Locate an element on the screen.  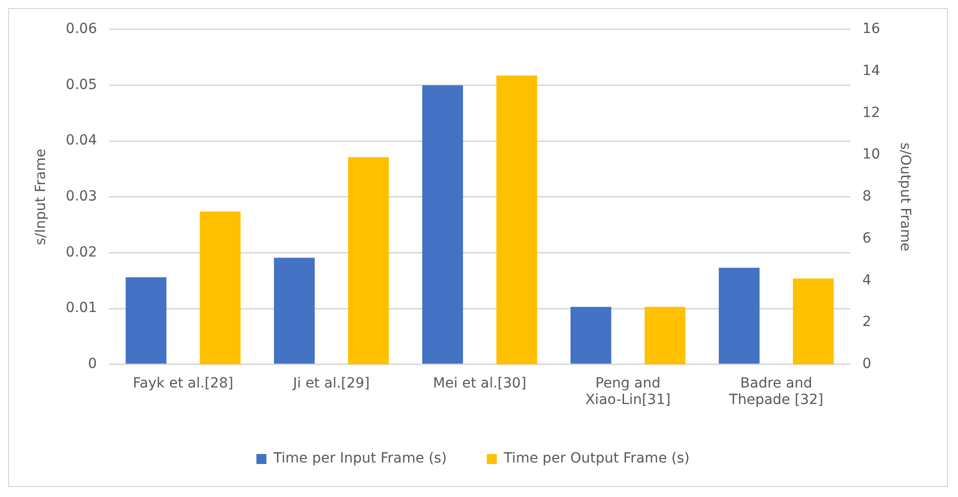
x-tick-label: Fayk et al.[28] is located at coordinates (183, 383).